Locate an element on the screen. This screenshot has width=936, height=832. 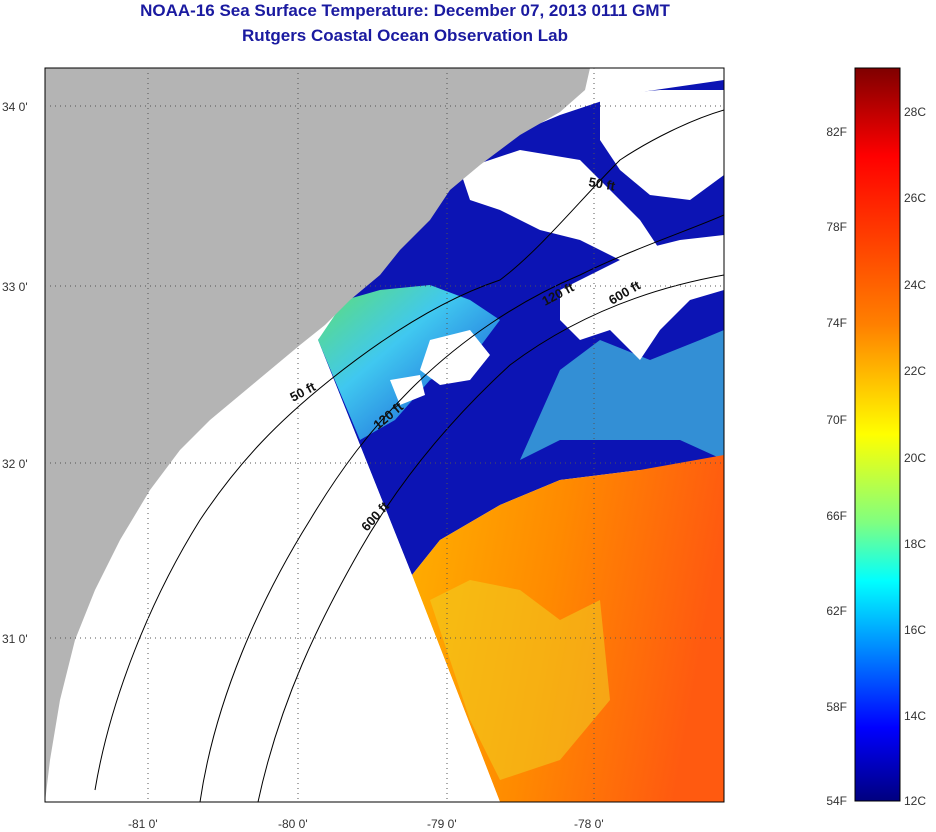
lon-label: -79 0' is located at coordinates (442, 824).